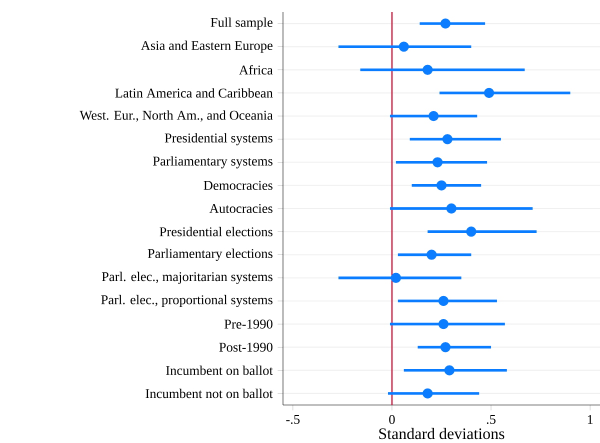 This screenshot has height=443, width=600. What do you see at coordinates (206, 46) in the screenshot?
I see `y-tick-label: Asia and Eastern Europe` at bounding box center [206, 46].